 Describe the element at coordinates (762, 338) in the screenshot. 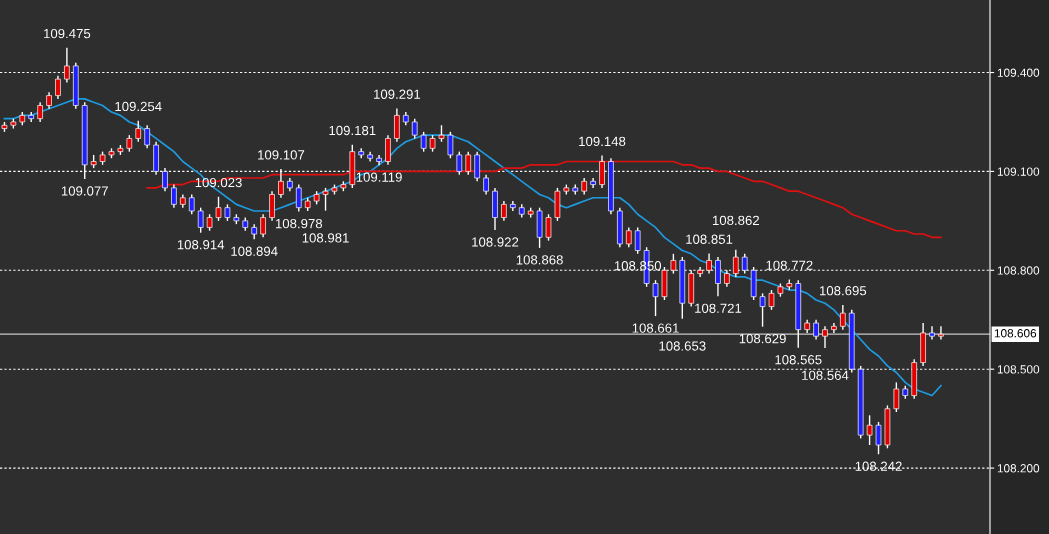

I see `annotation: 108.629` at that location.